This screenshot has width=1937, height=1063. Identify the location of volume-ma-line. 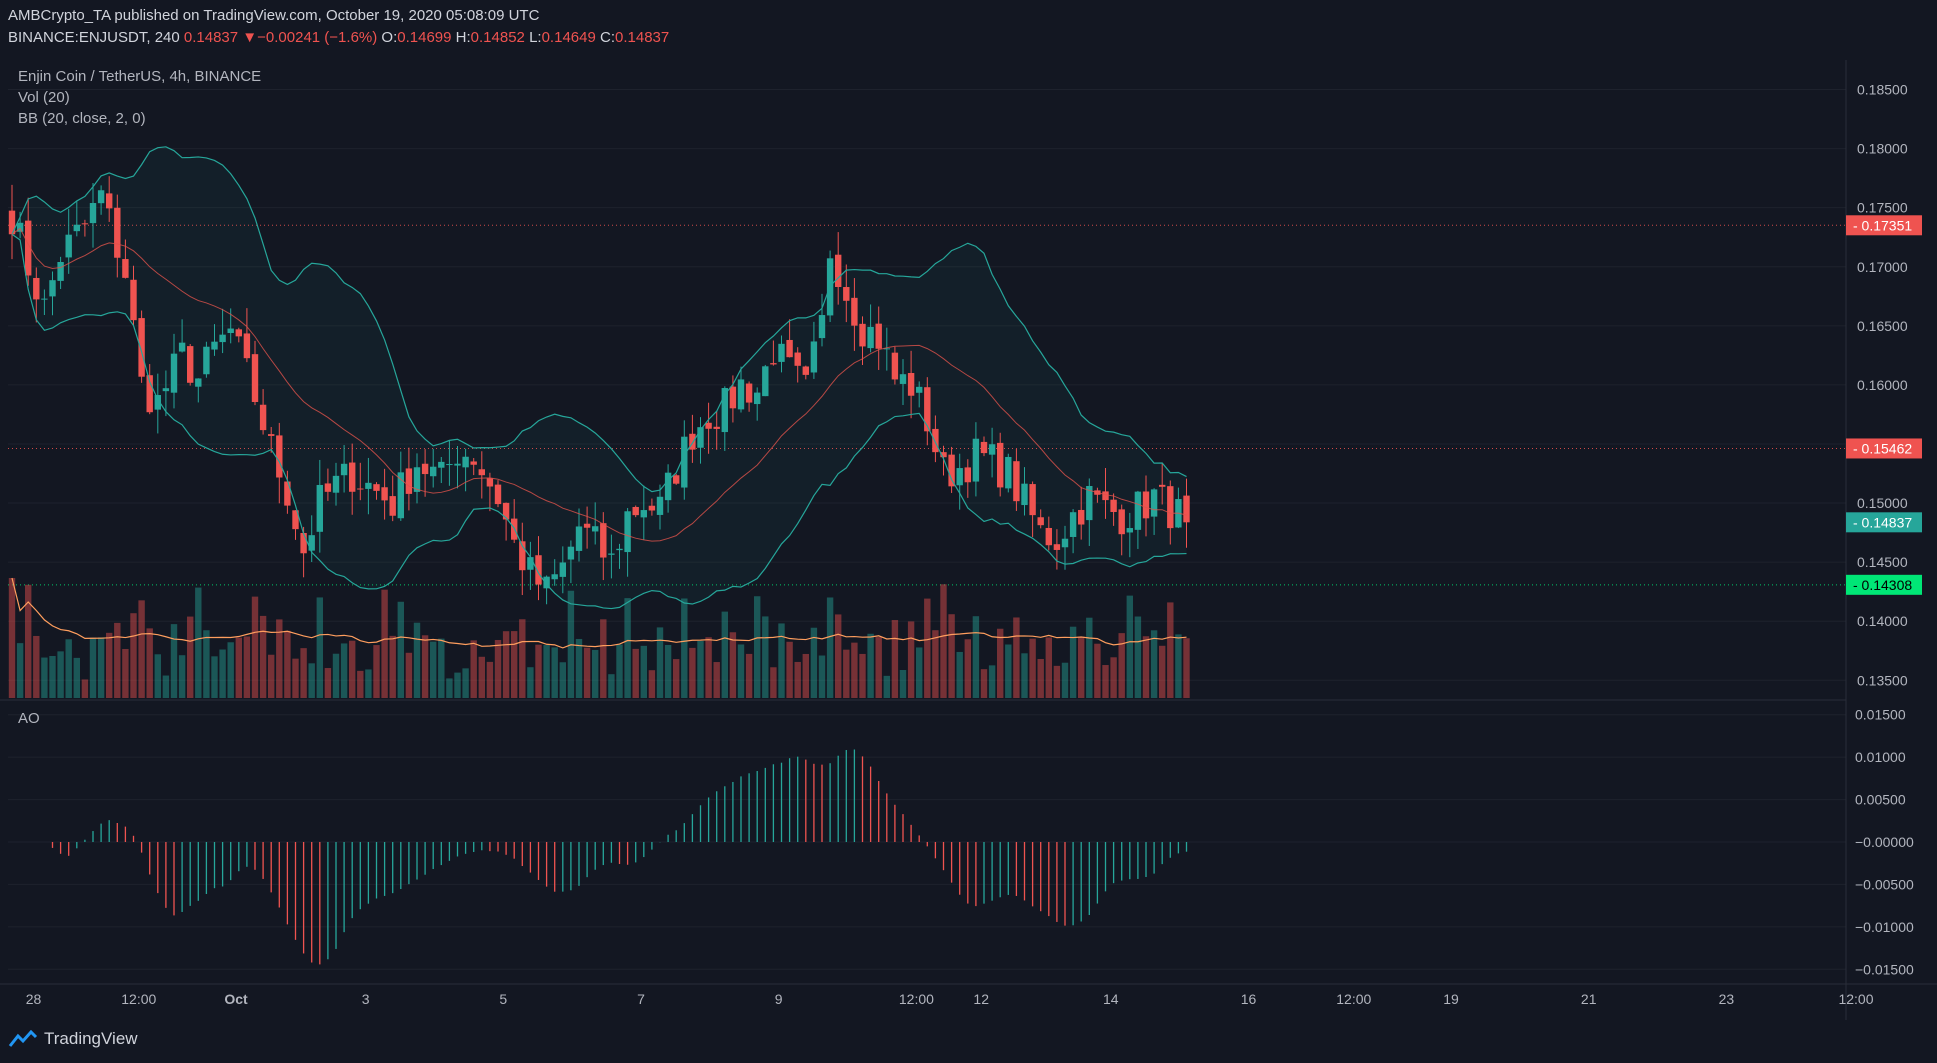
(599, 613).